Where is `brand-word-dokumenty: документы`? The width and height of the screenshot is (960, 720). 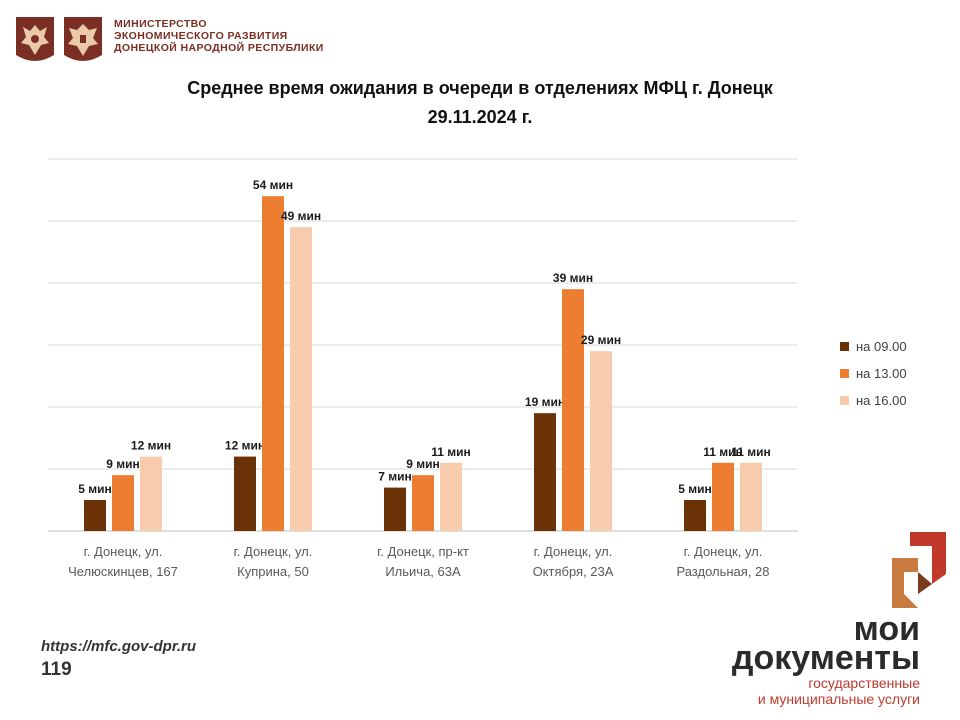 brand-word-dokumenty: документы is located at coordinates (825, 658).